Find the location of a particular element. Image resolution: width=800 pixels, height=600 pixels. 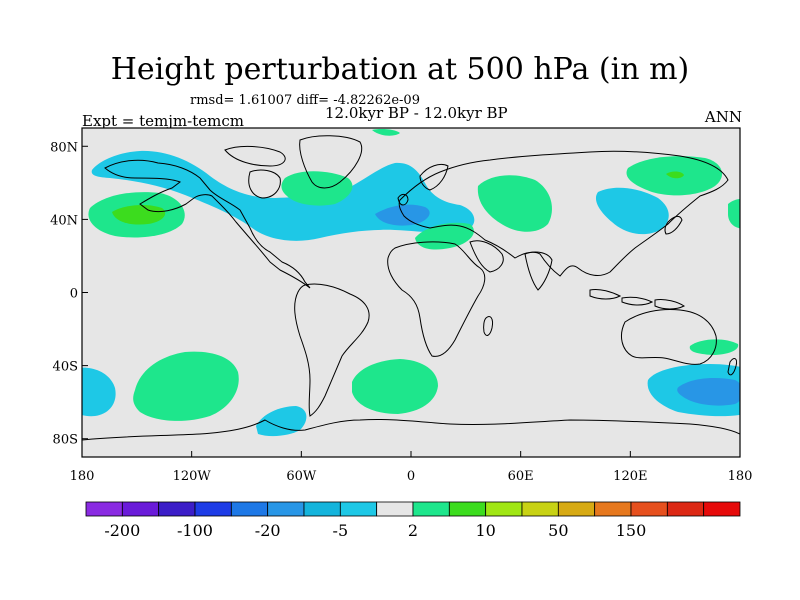

season-label: ANN is located at coordinates (723, 117).